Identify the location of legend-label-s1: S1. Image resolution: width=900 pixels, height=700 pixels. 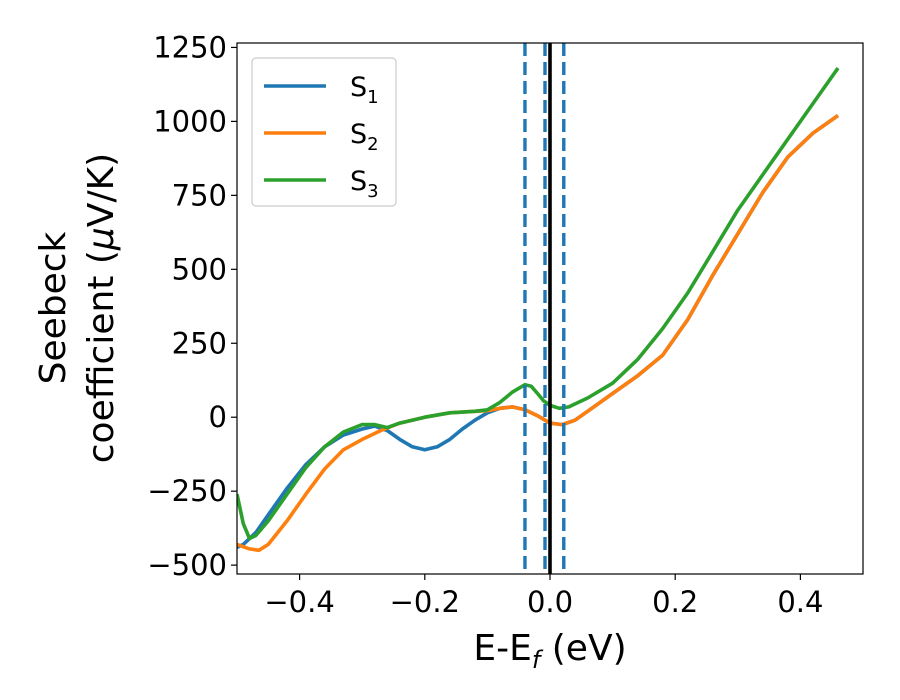
(364, 90).